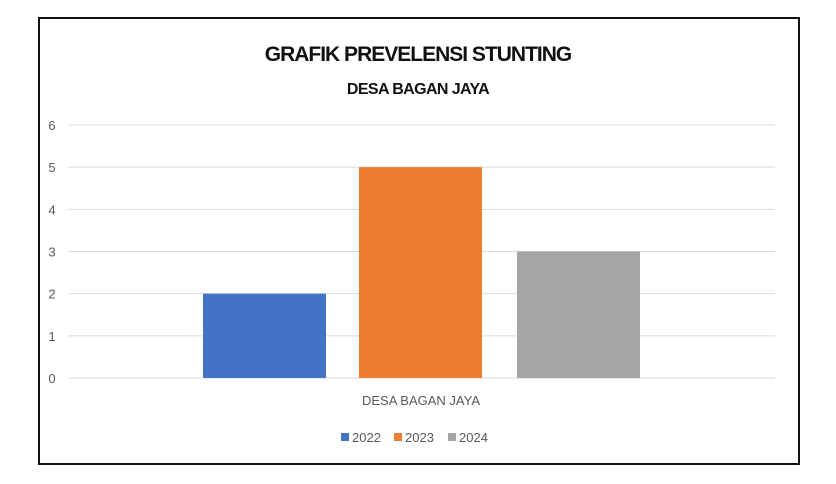 This screenshot has height=484, width=836. I want to click on y-tick-label: 6, so click(51, 125).